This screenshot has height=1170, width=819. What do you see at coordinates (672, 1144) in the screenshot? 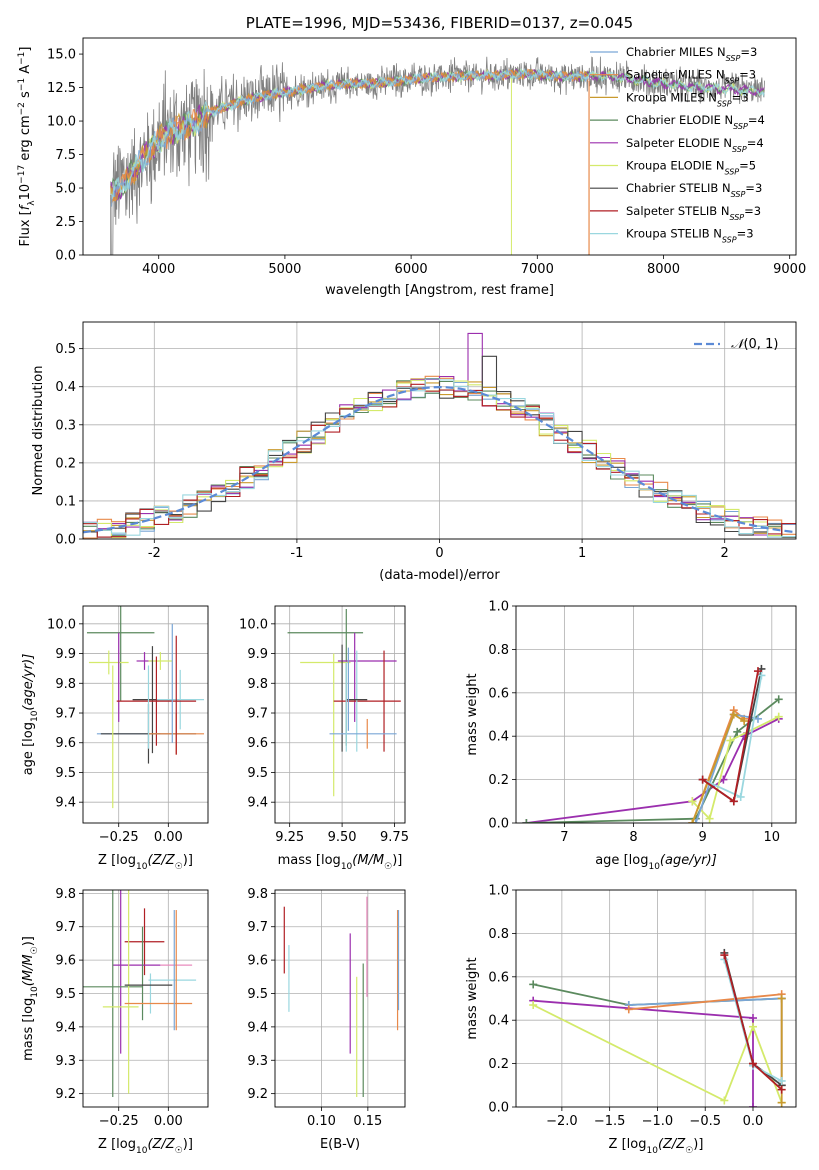
I see `label-part: (Z/Z` at bounding box center [672, 1144].